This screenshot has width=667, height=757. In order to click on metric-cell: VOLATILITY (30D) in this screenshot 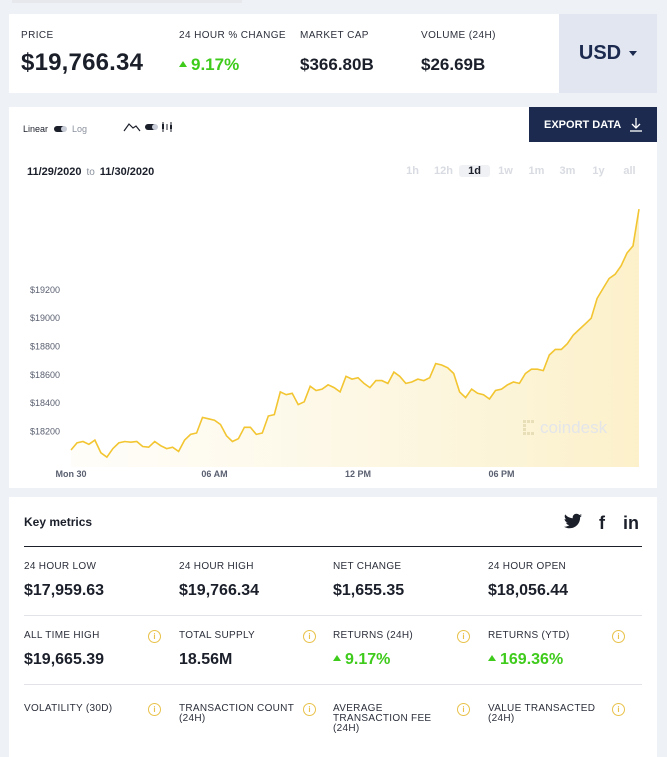, I will do `click(84, 714)`.